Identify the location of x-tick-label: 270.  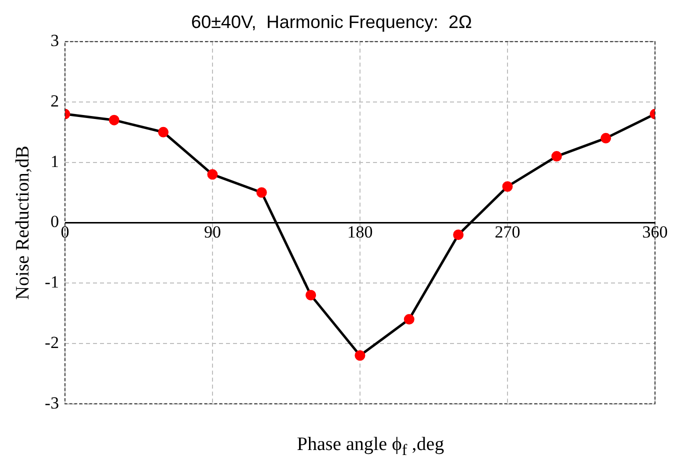
(507, 232).